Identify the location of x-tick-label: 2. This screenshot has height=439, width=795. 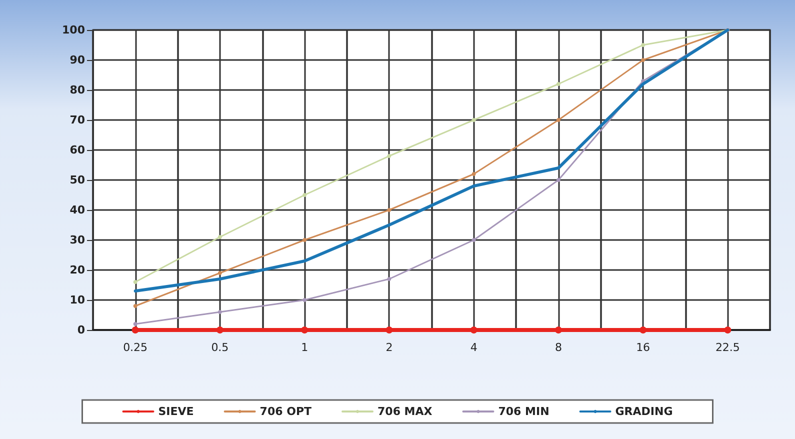
(389, 347).